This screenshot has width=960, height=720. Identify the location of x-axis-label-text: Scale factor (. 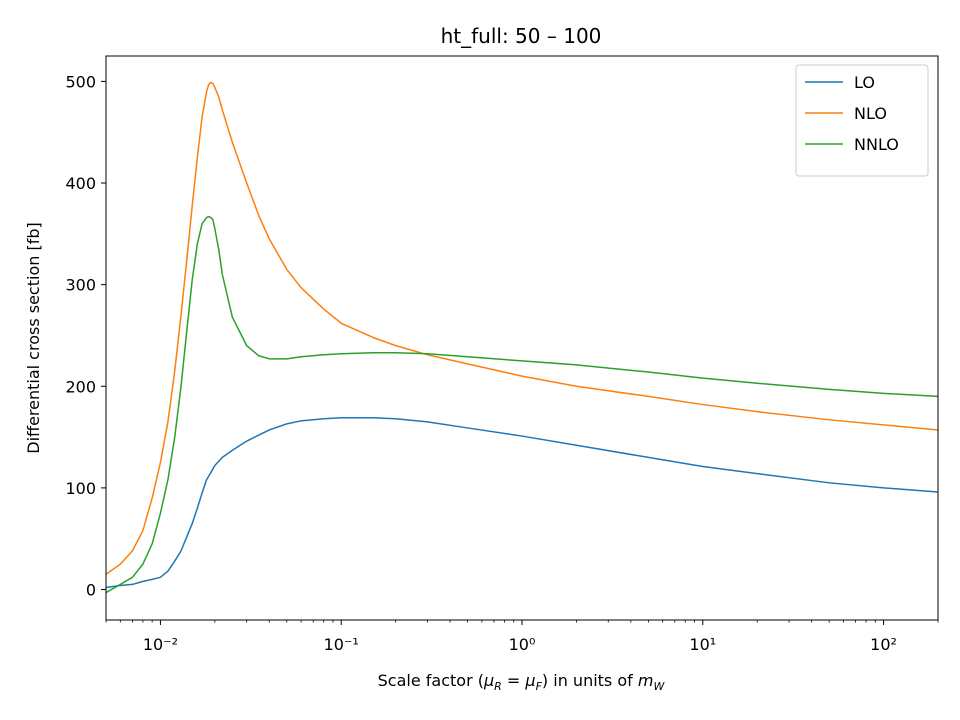
(431, 680).